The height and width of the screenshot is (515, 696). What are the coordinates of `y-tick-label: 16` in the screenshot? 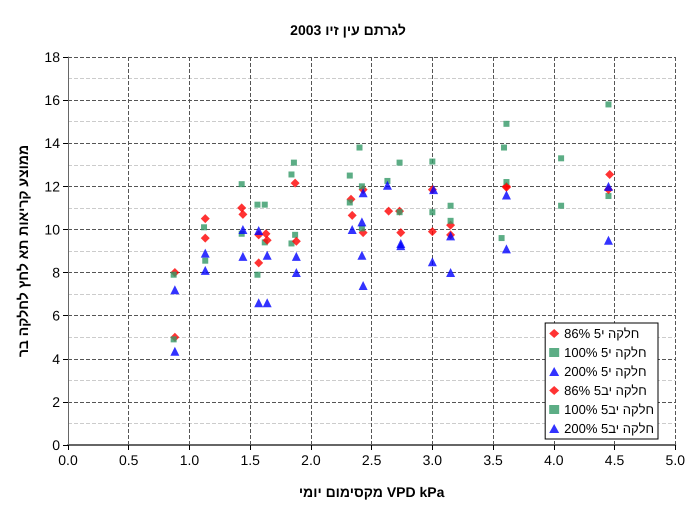 It's located at (52, 100).